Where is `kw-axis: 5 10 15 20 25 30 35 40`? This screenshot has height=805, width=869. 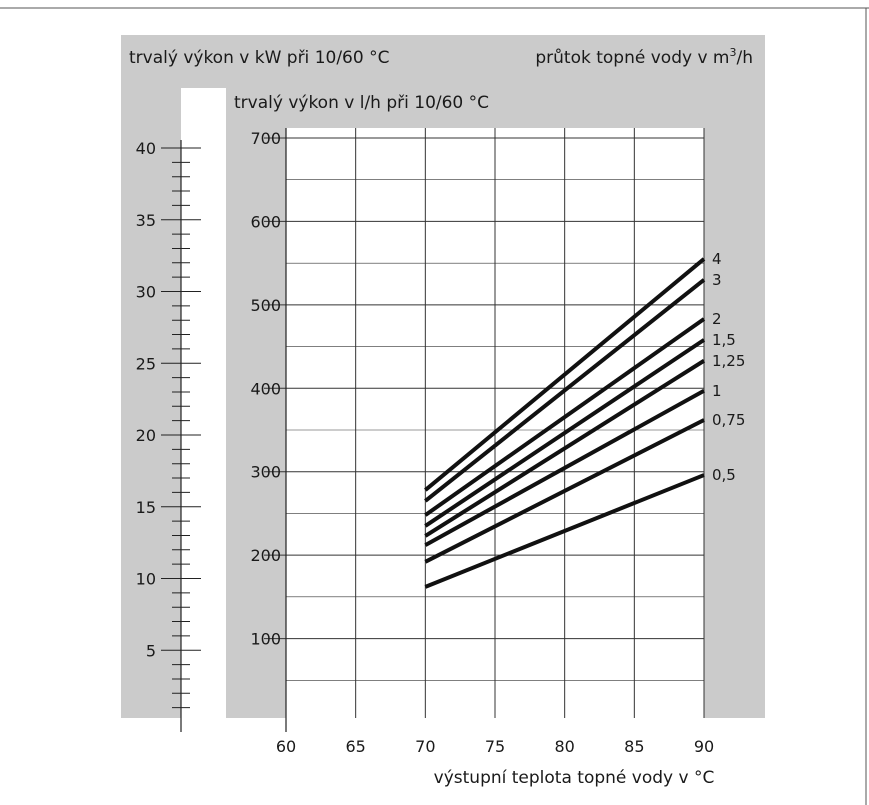 kw-axis: 5 10 15 20 25 30 35 40 is located at coordinates (168, 435).